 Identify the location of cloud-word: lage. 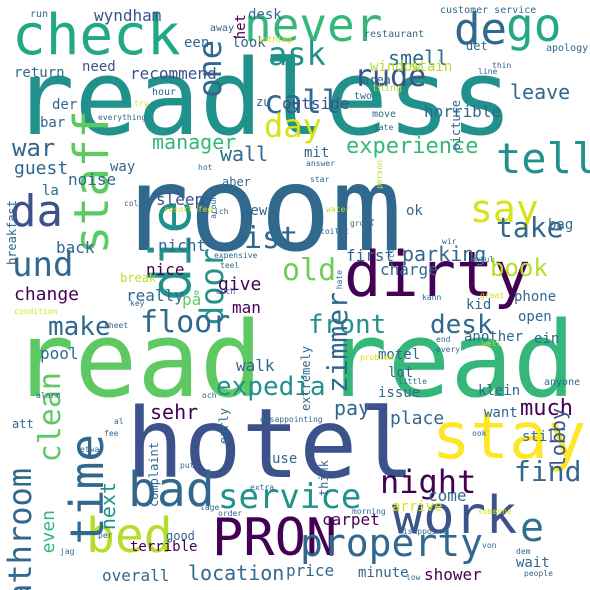
(210, 507).